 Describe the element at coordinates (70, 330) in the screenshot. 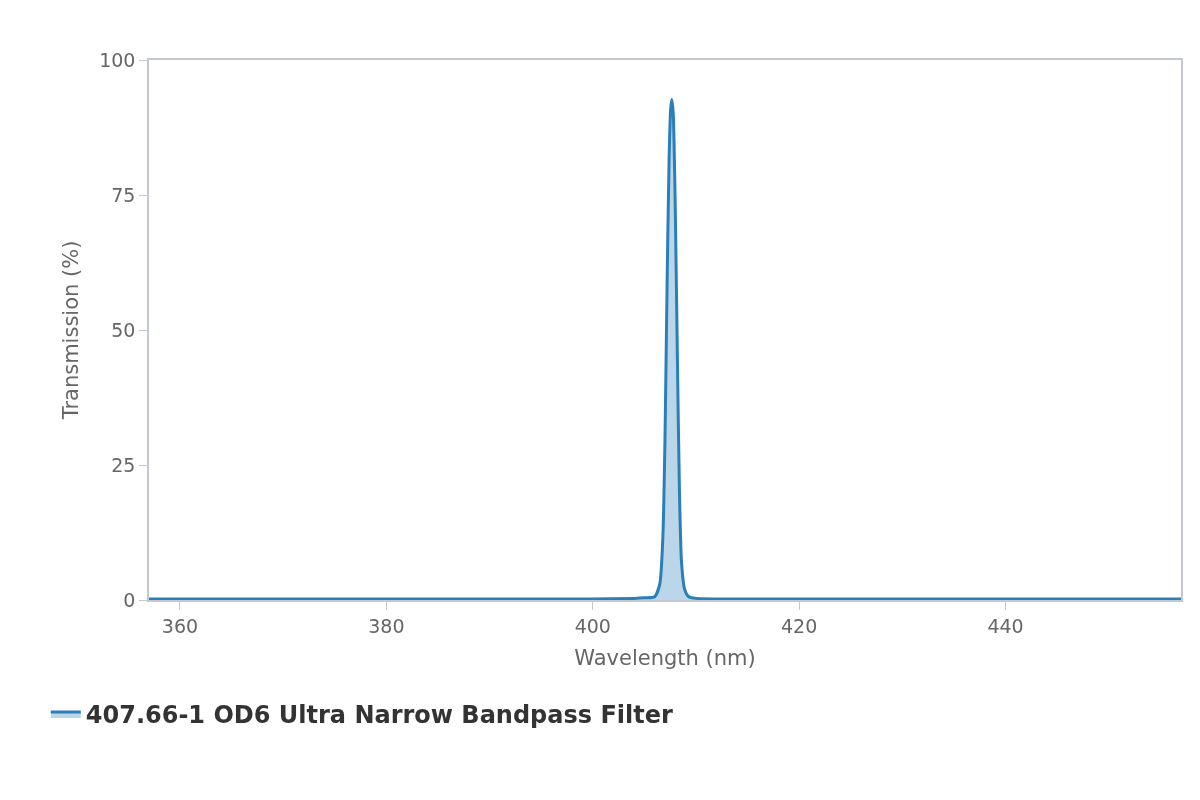

I see `y-axis-title: Transmission (%)` at that location.